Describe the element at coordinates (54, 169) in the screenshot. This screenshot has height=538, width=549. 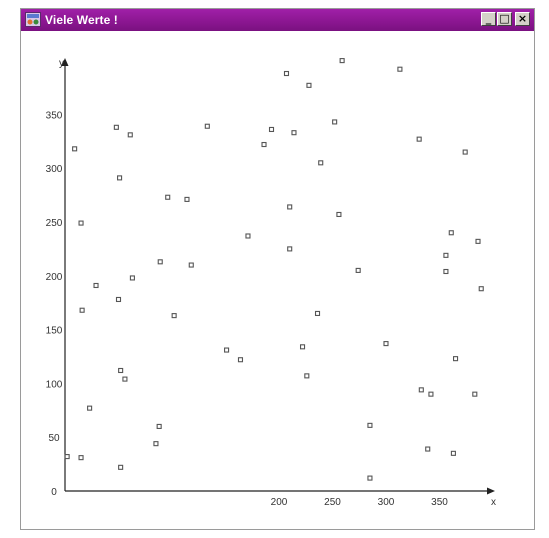
I see `y-tick-label: 300` at that location.